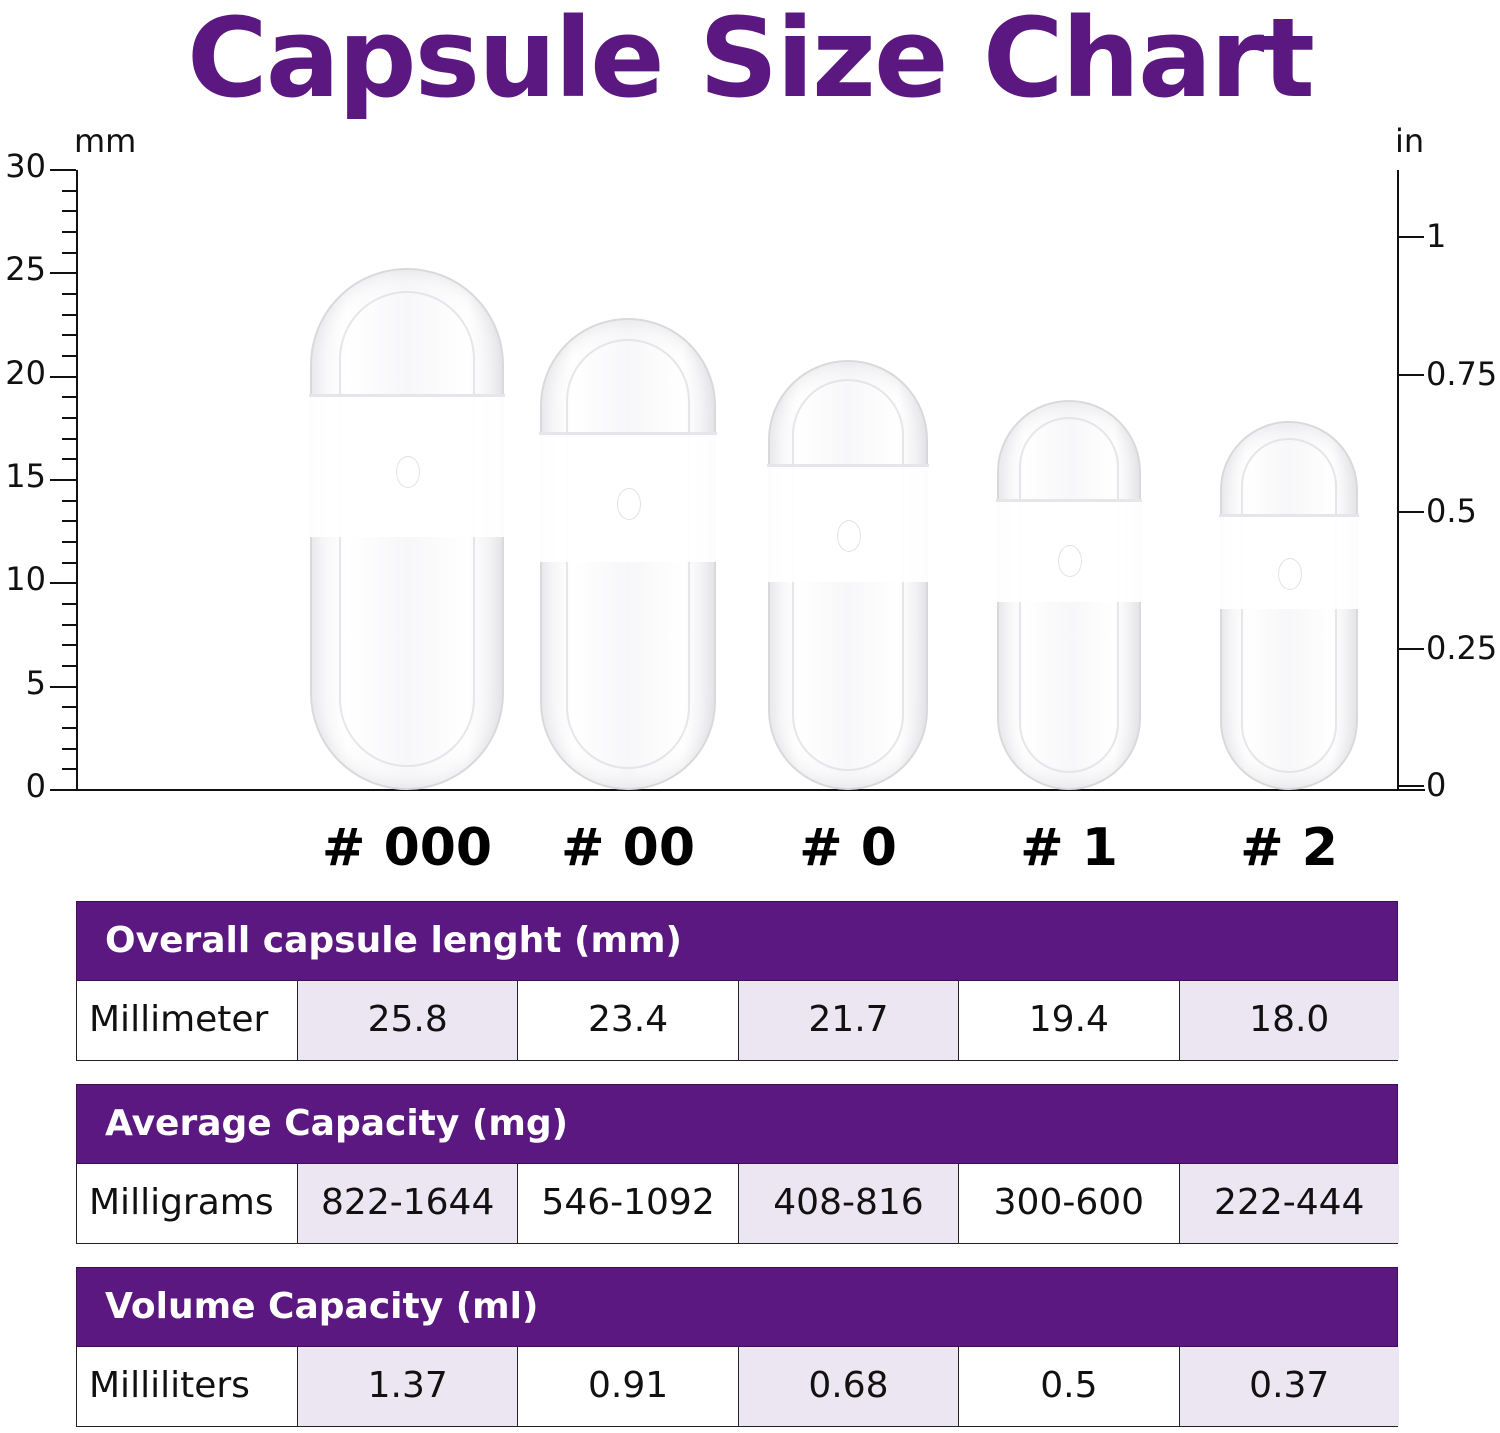 This screenshot has height=1433, width=1500. What do you see at coordinates (1436, 785) in the screenshot?
I see `right-tick-label: 0` at bounding box center [1436, 785].